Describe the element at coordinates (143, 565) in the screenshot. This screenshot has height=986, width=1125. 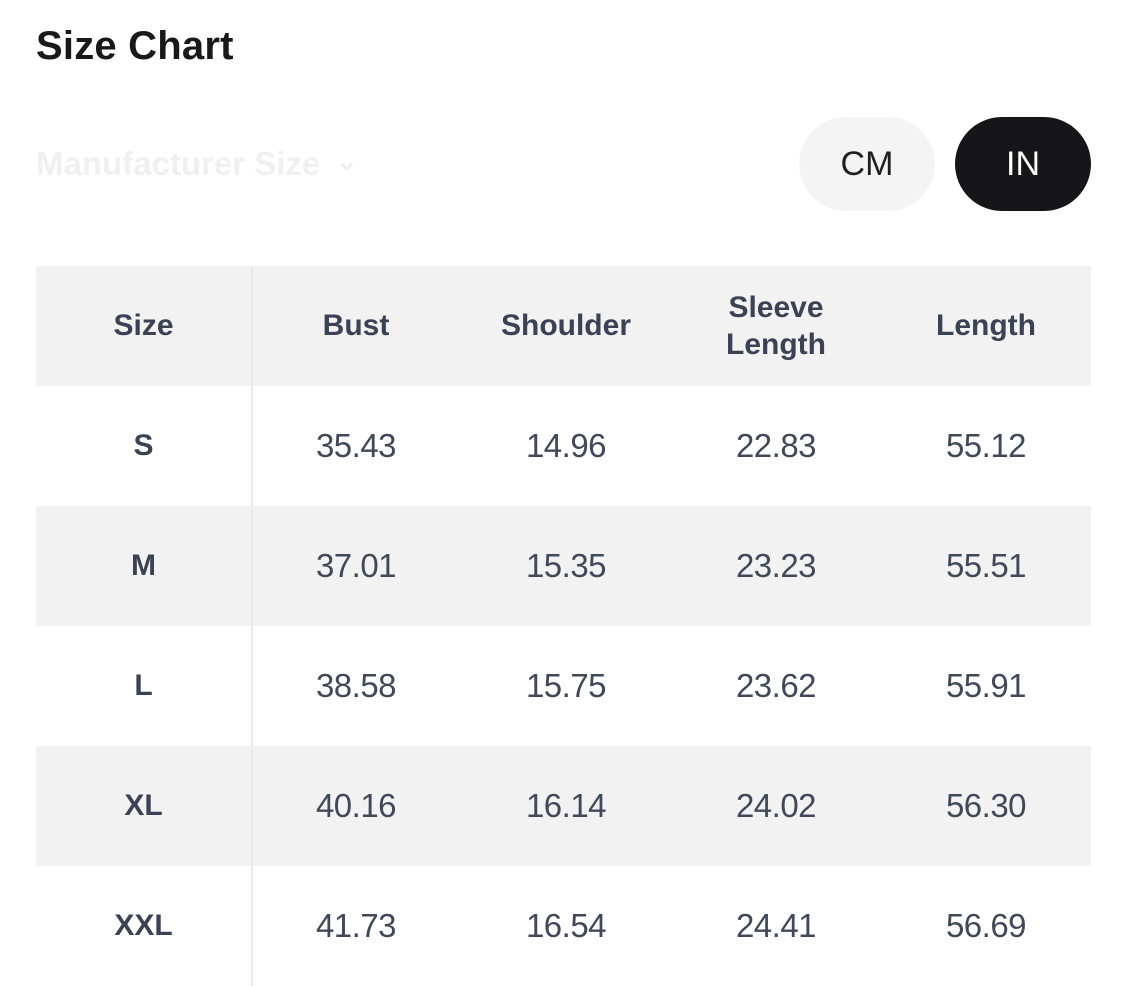
I see `size-cell: M` at that location.